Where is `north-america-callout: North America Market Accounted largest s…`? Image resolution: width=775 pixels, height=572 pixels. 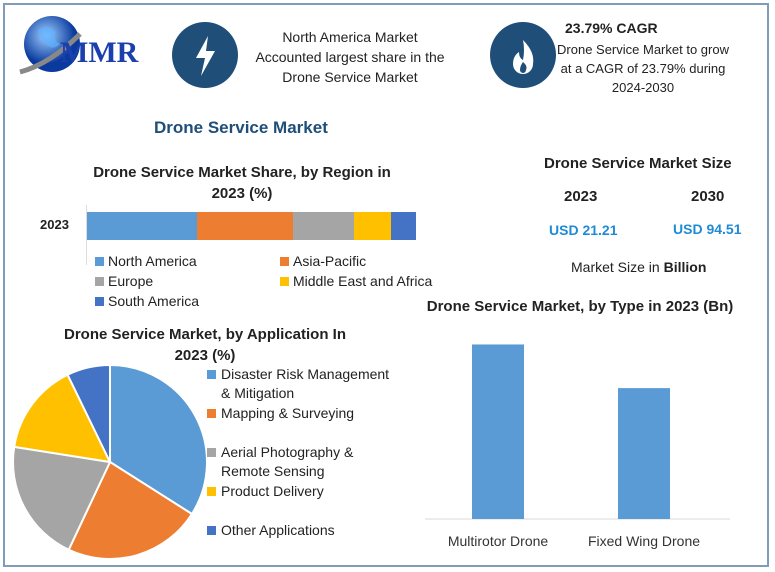 north-america-callout: North America Market Accounted largest s… is located at coordinates (350, 57).